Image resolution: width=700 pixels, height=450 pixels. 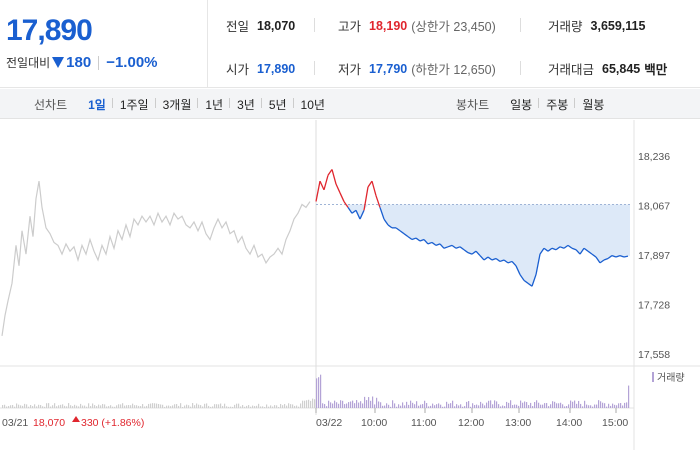 What do you see at coordinates (276, 68) in the screenshot?
I see `stat-value: 17,890` at bounding box center [276, 68].